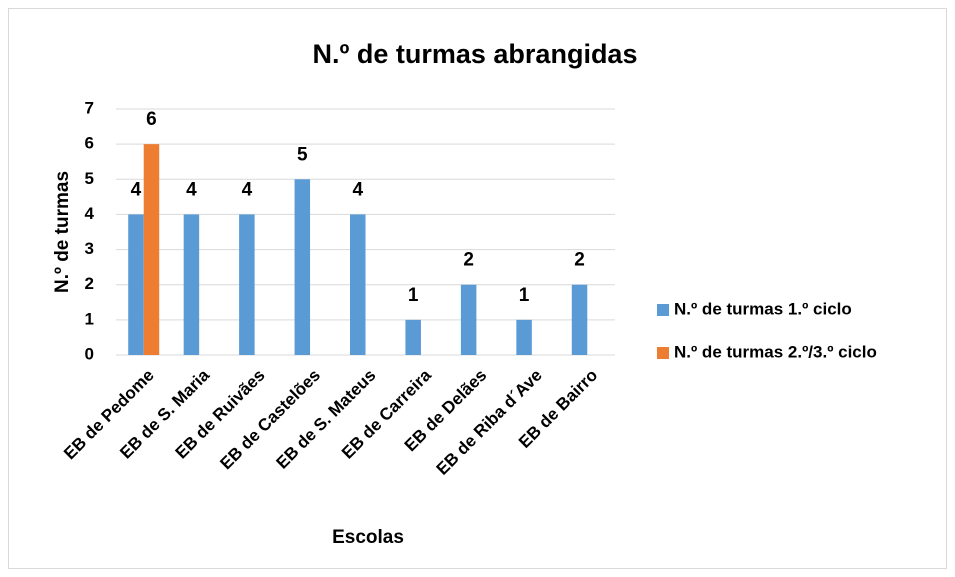 Image resolution: width=955 pixels, height=577 pixels. I want to click on legend-label: N.º de turmas 2.º/3.º ciclo, so click(775, 351).